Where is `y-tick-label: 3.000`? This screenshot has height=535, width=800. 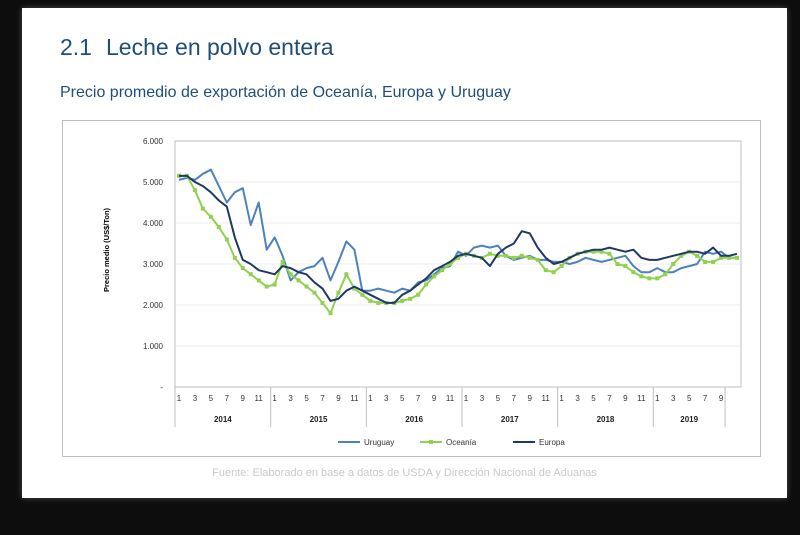
y-tick-label: 3.000 is located at coordinates (153, 264).